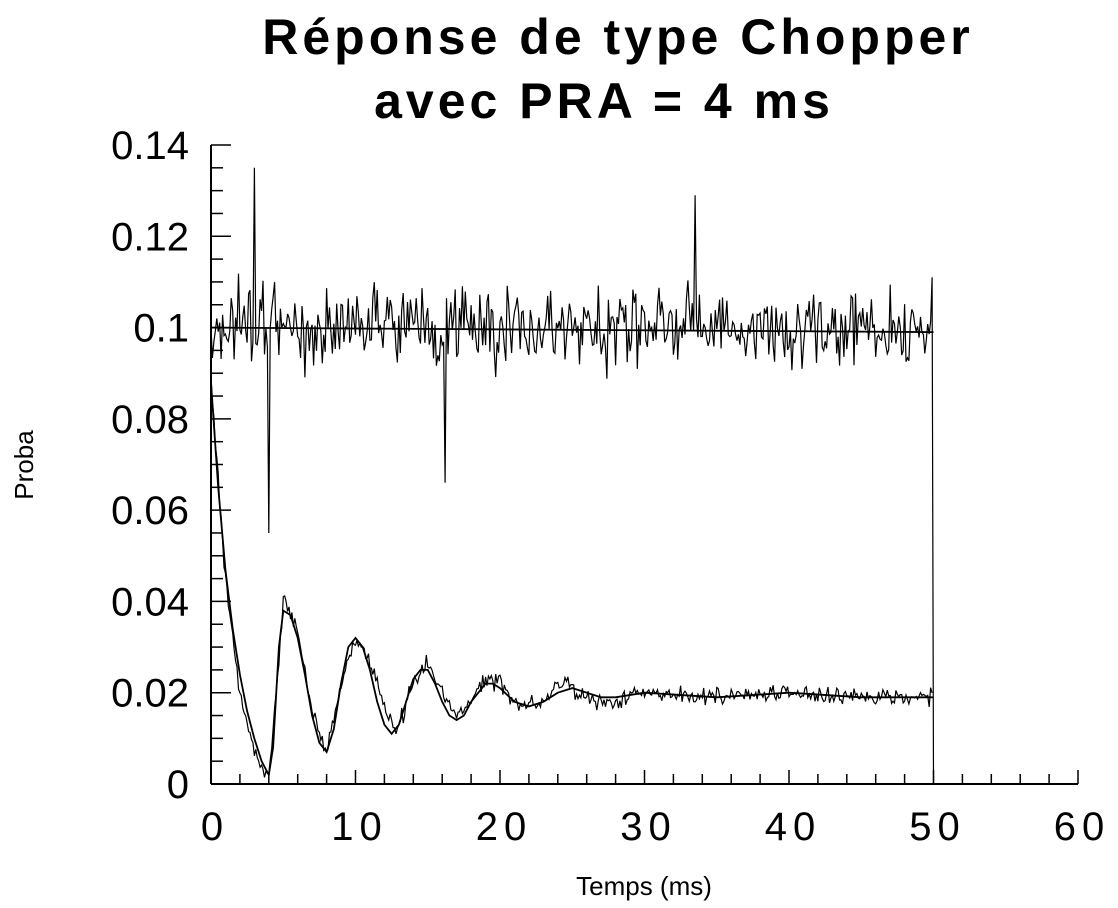 The width and height of the screenshot is (1118, 908). What do you see at coordinates (359, 827) in the screenshot?
I see `x-tick-label: 10` at bounding box center [359, 827].